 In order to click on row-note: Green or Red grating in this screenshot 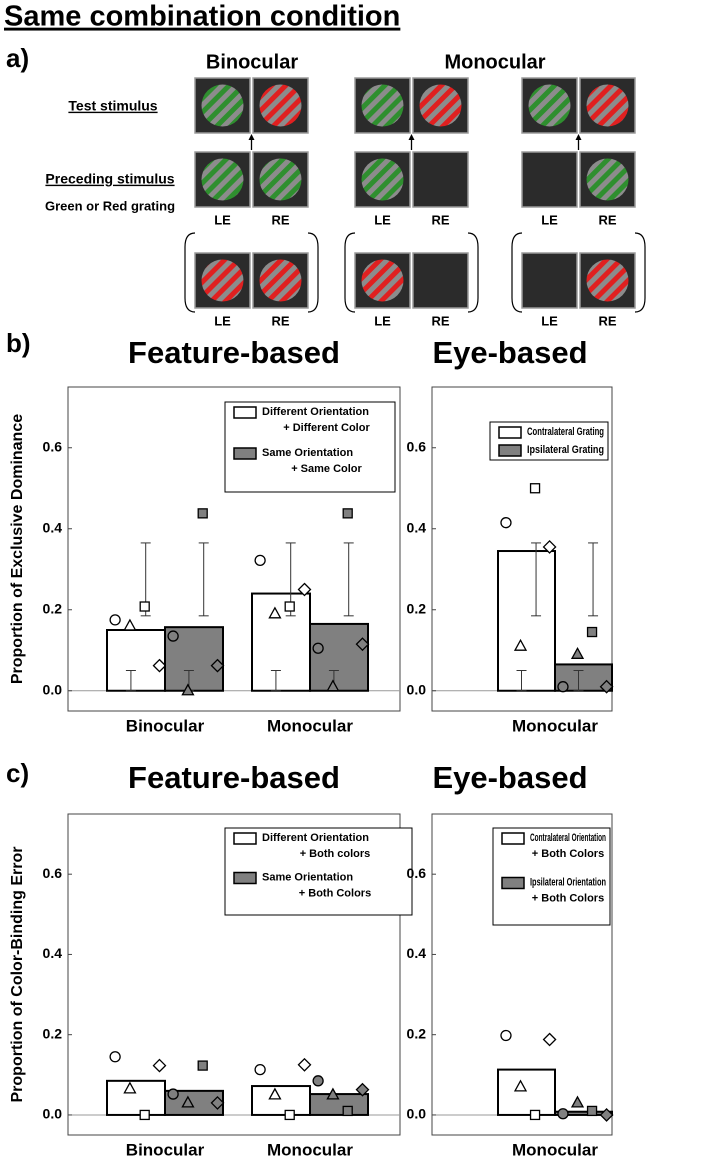, I will do `click(110, 205)`.